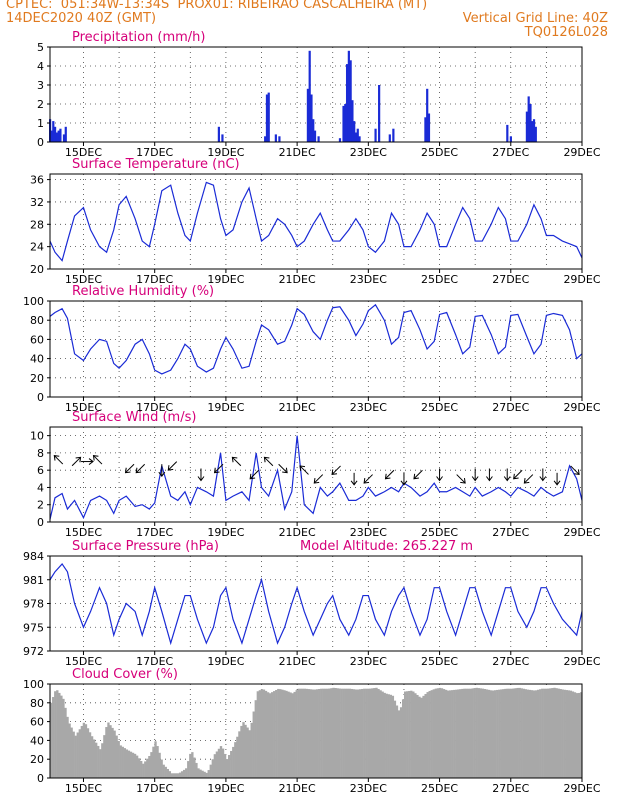 The height and width of the screenshot is (800, 618). Describe the element at coordinates (37, 703) in the screenshot. I see `cloud-y-tick-label: 80` at that location.